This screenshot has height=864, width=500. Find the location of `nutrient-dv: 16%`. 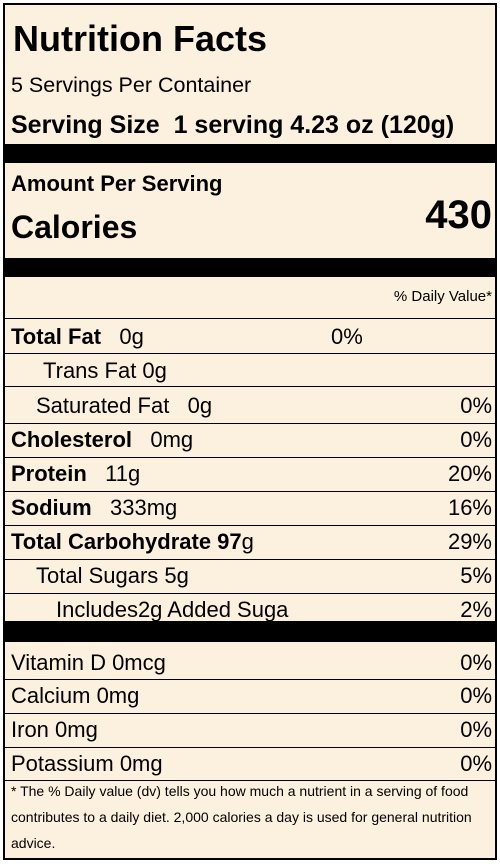

nutrient-dv: 16% is located at coordinates (469, 507).